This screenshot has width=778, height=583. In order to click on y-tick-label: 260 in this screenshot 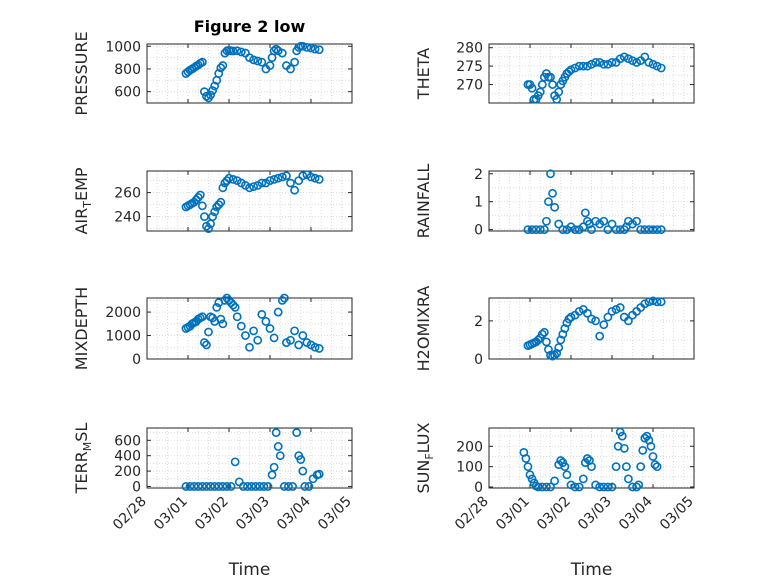, I will do `click(127, 194)`.